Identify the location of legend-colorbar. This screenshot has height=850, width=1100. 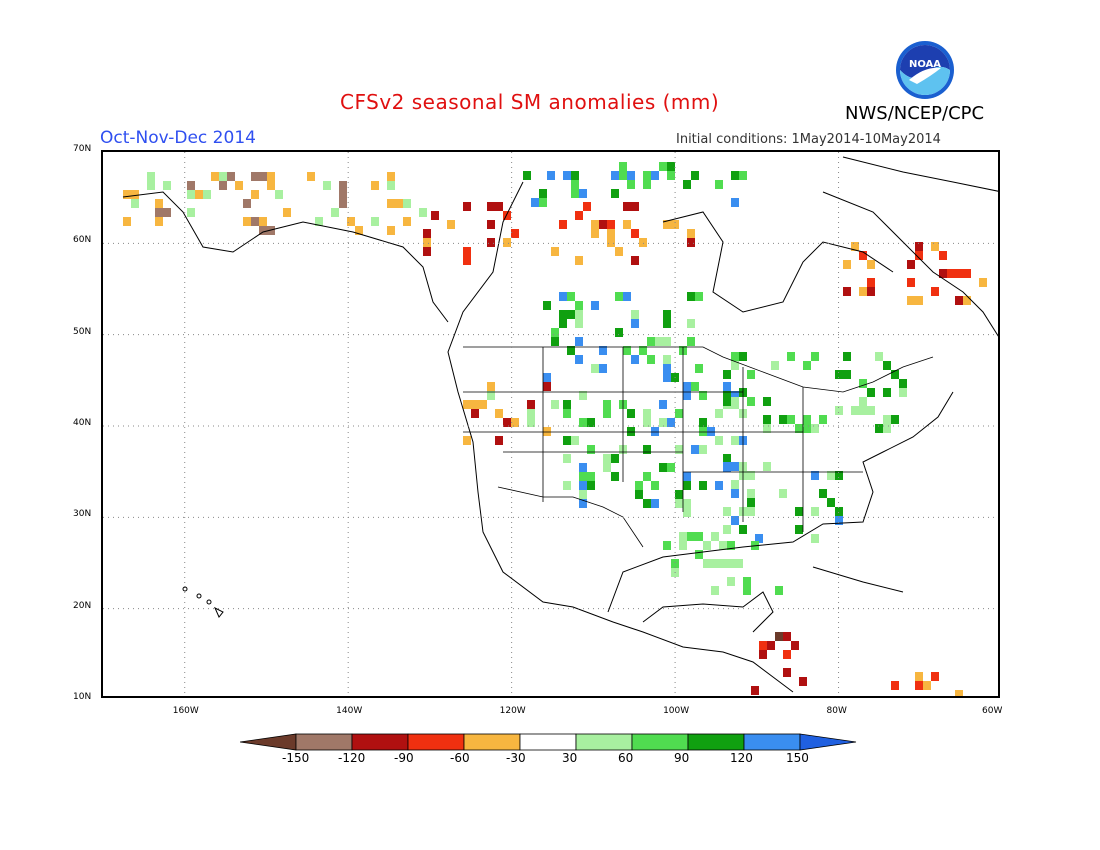
(548, 742).